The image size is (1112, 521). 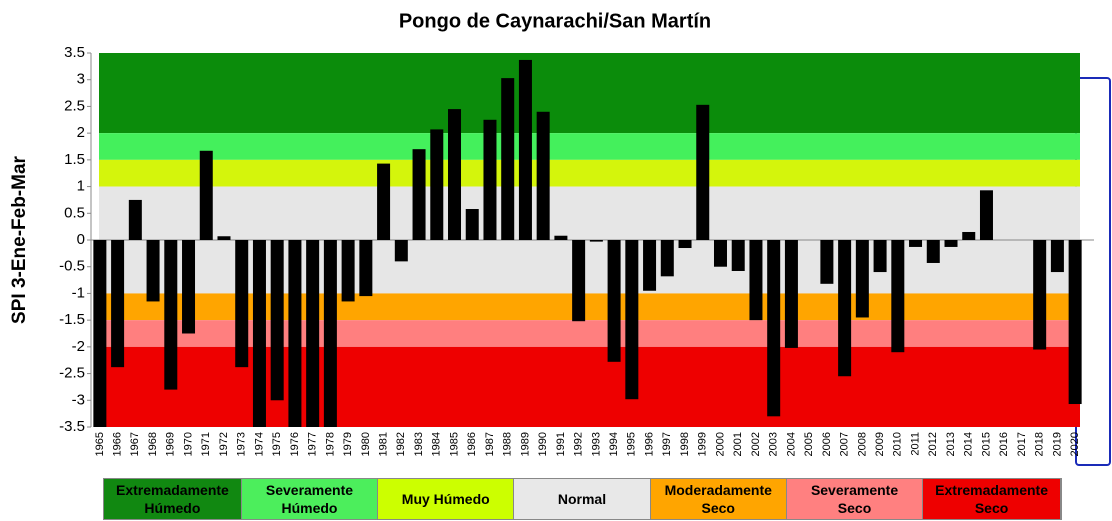 I want to click on y-tick-label: 0.5, so click(x=74, y=212).